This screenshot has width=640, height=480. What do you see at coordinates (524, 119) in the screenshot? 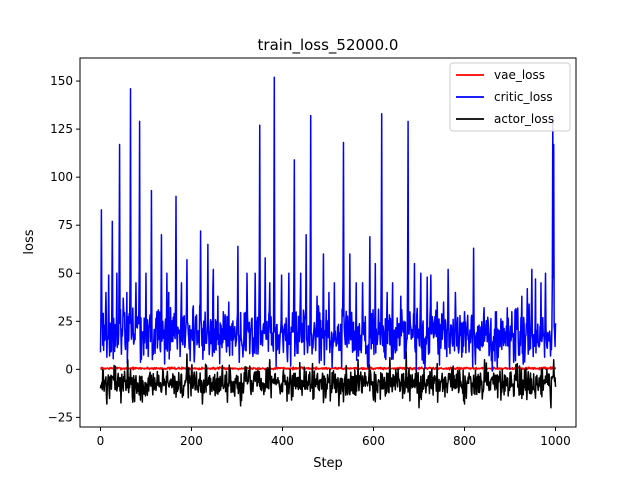
I see `legend-label-actor-loss: actor_loss` at bounding box center [524, 119].